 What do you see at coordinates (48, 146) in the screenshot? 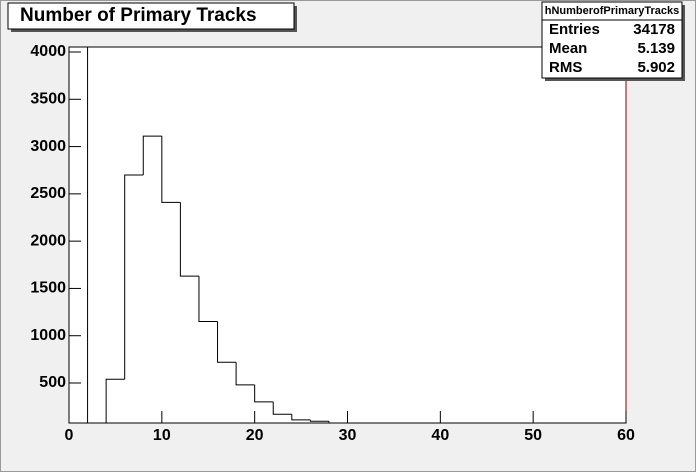
I see `y-tick-label: 3000` at bounding box center [48, 146].